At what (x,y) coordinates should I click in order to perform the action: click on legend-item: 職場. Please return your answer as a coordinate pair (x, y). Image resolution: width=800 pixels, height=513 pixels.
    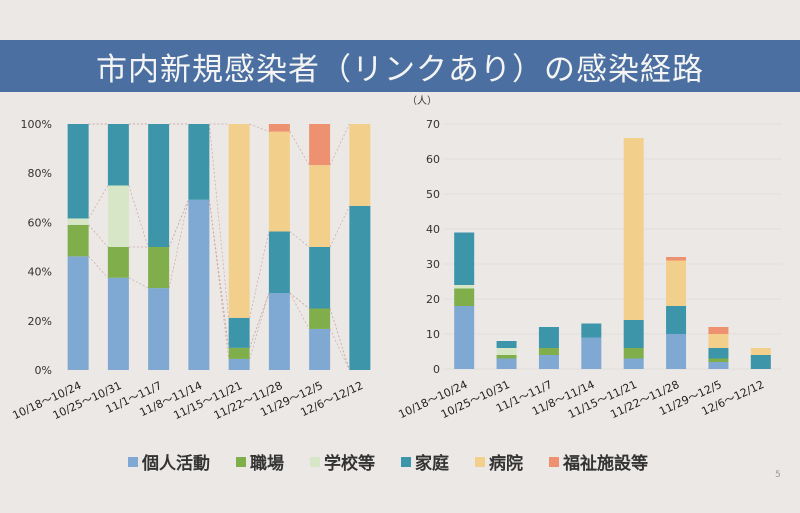
    Looking at the image, I should click on (260, 461).